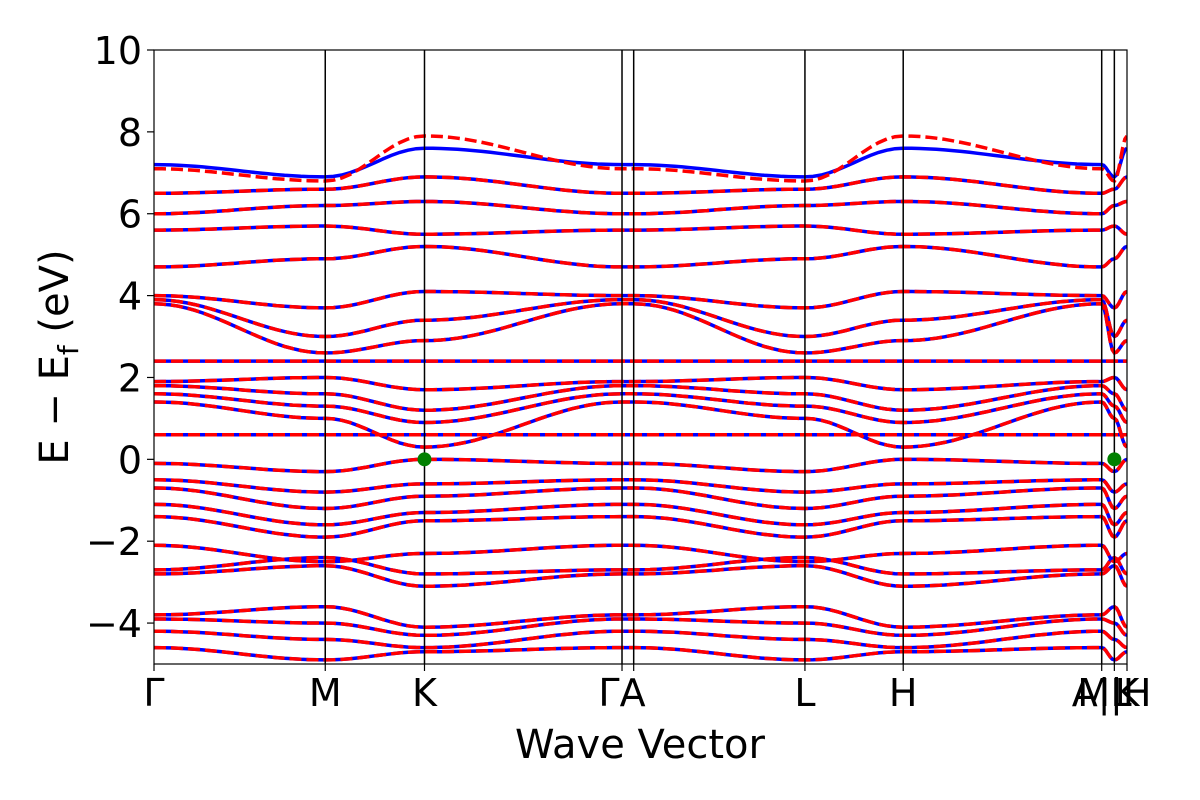 This screenshot has height=800, width=1200. What do you see at coordinates (130, 133) in the screenshot?
I see `y-tick-label: 8` at bounding box center [130, 133].